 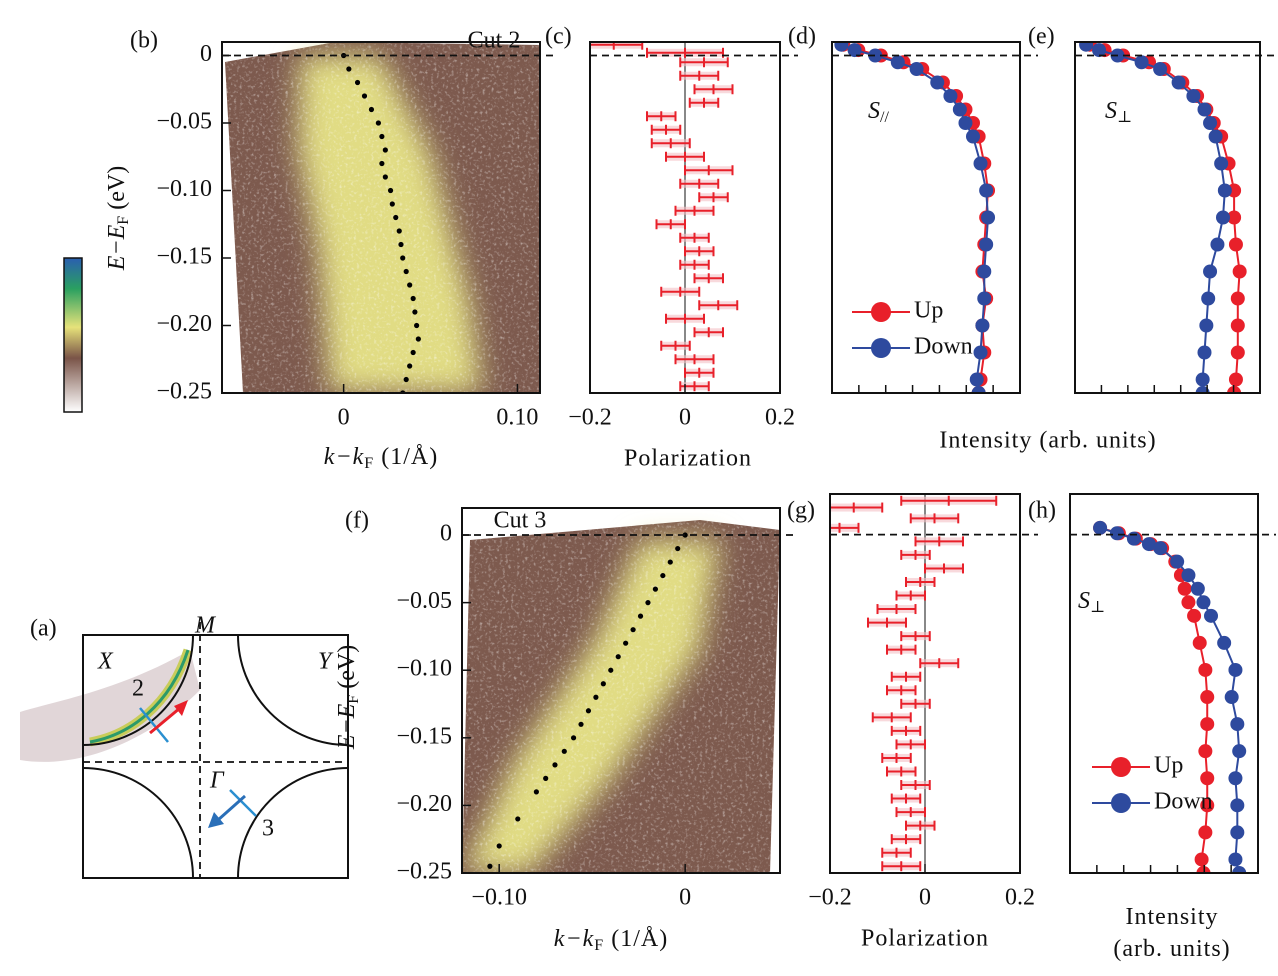 What do you see at coordinates (123, 220) in the screenshot?
I see `y-axis-label-sub: F` at bounding box center [123, 220].